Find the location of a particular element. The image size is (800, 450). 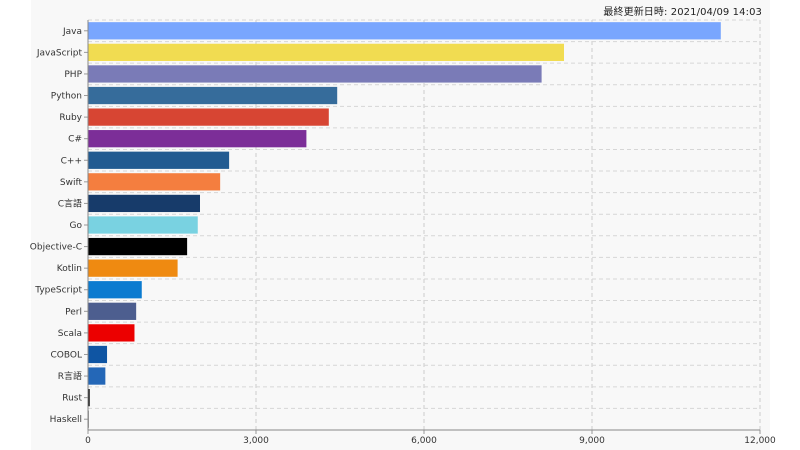

category-label: Java is located at coordinates (72, 32).